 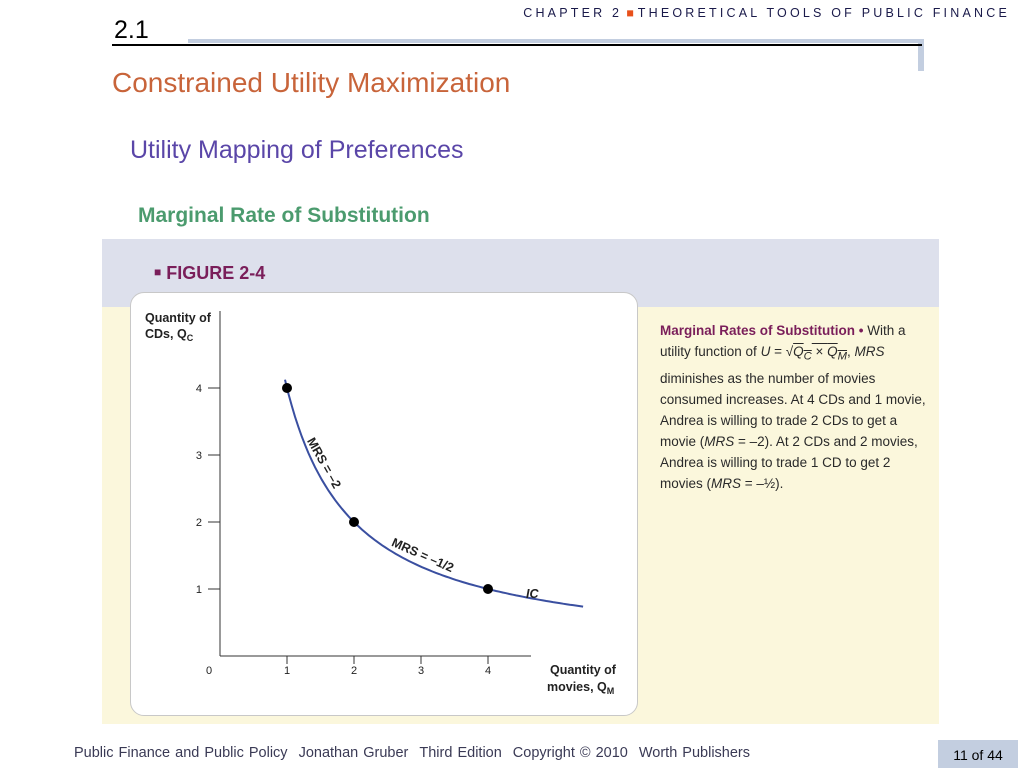 I want to click on y-axis-title-text: CDs, Q, so click(x=166, y=334).